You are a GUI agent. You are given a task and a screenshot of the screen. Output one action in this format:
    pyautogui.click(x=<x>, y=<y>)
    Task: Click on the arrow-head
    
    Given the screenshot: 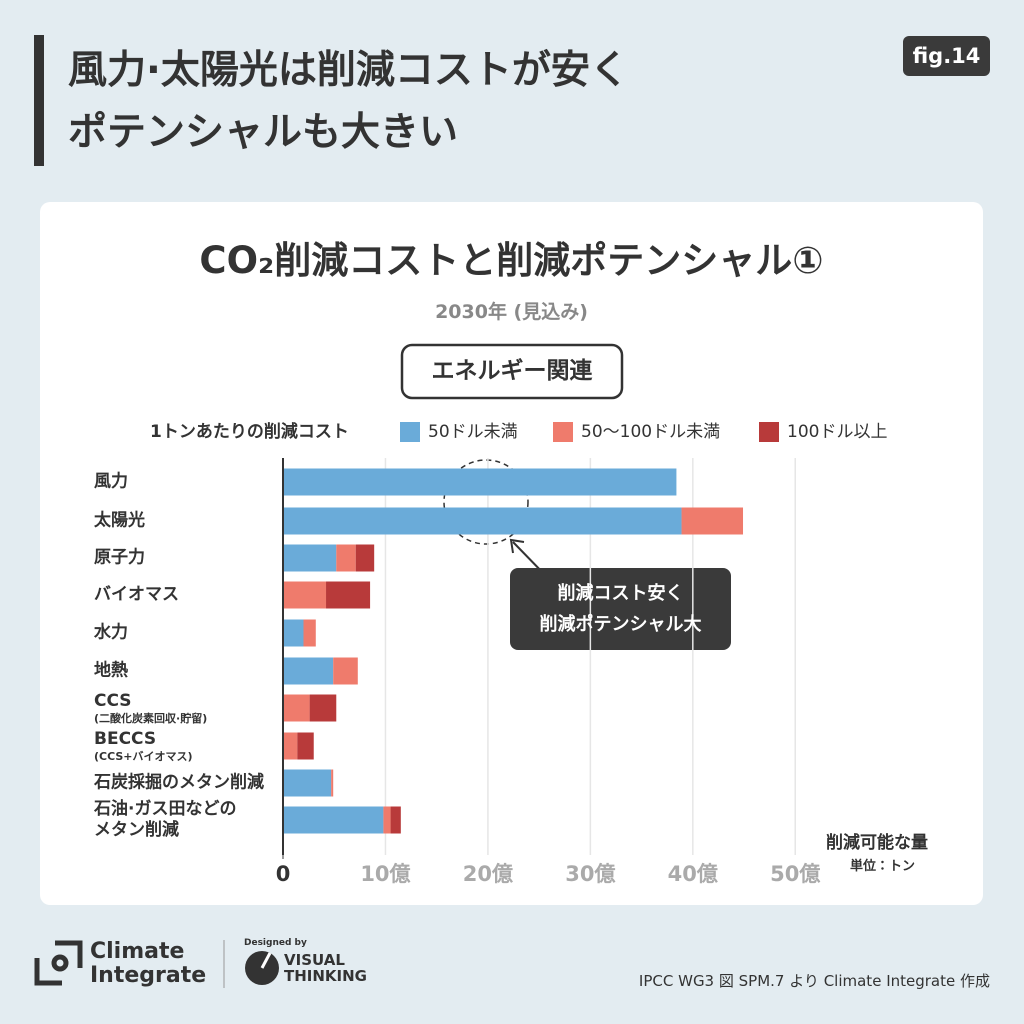 What is the action you would take?
    pyautogui.click(x=517, y=546)
    